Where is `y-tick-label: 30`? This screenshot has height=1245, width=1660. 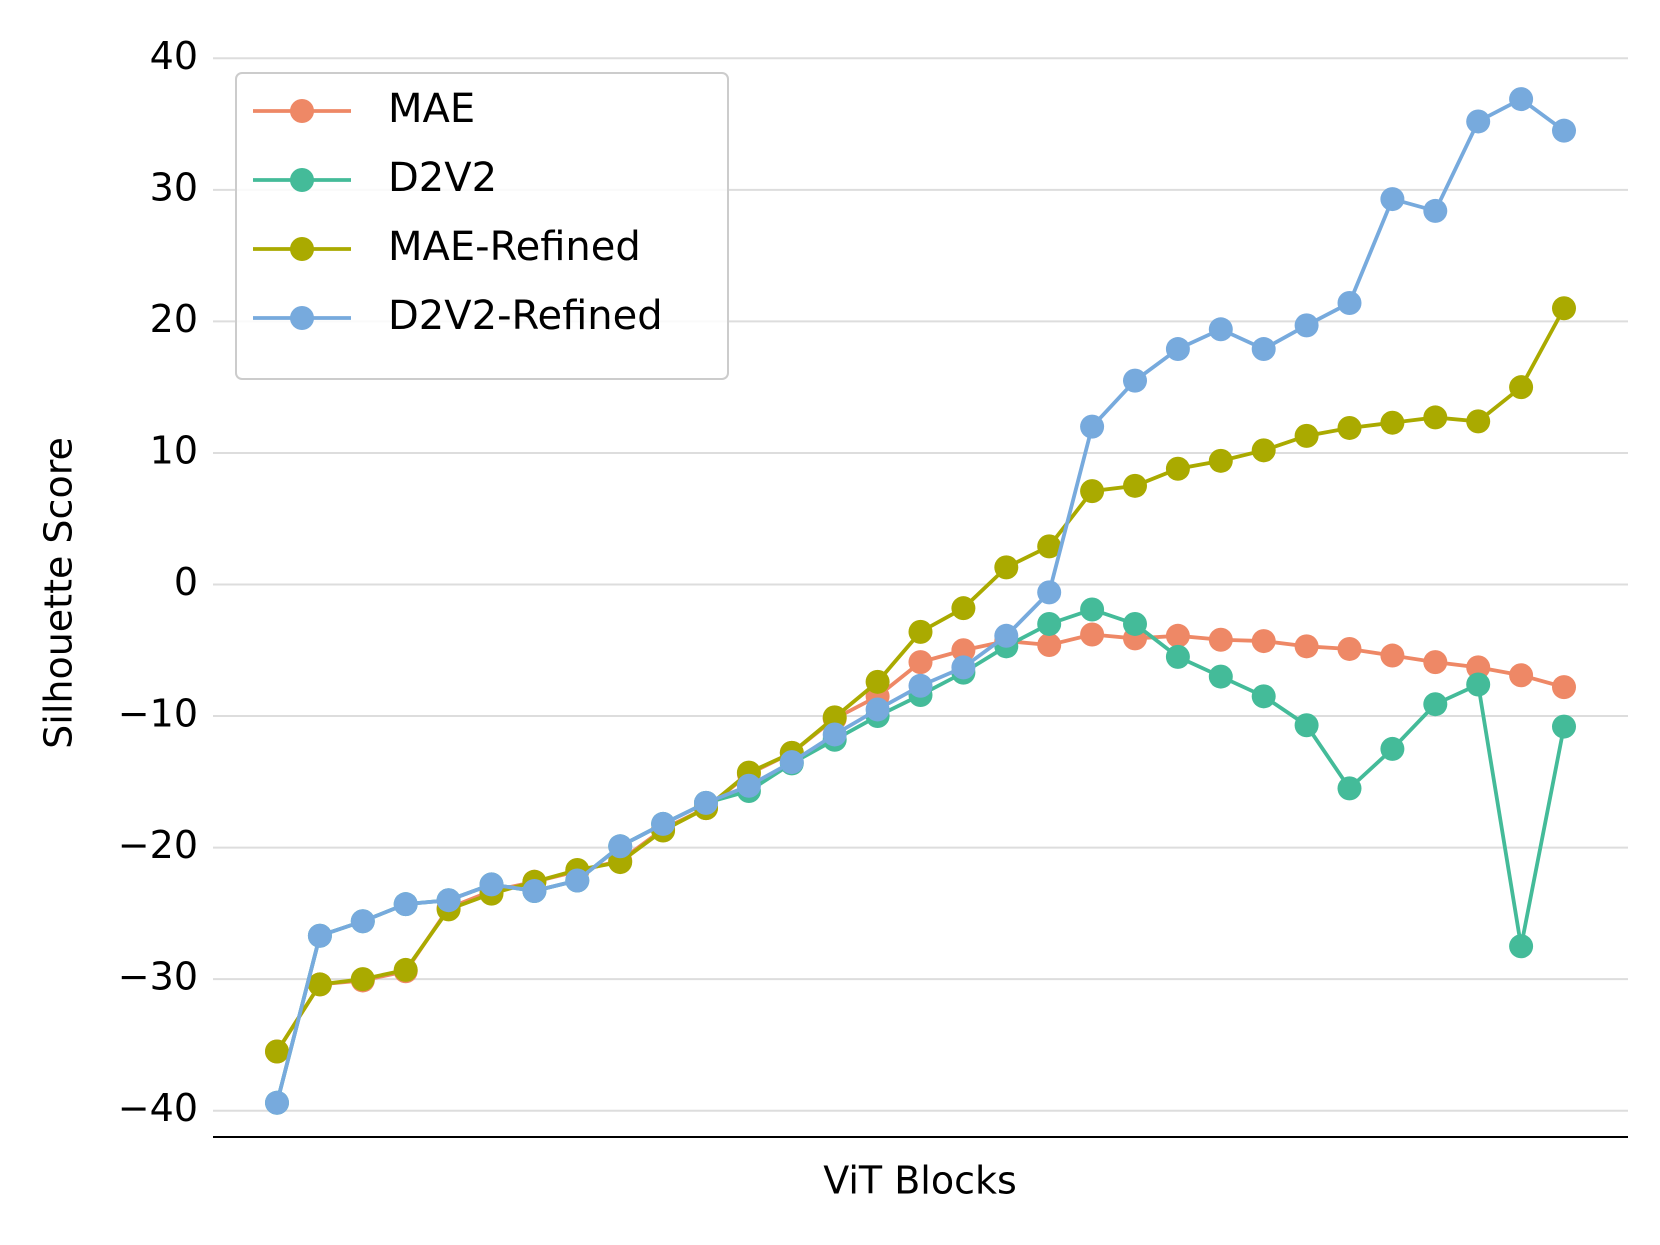
y-tick-label: 30 is located at coordinates (174, 187).